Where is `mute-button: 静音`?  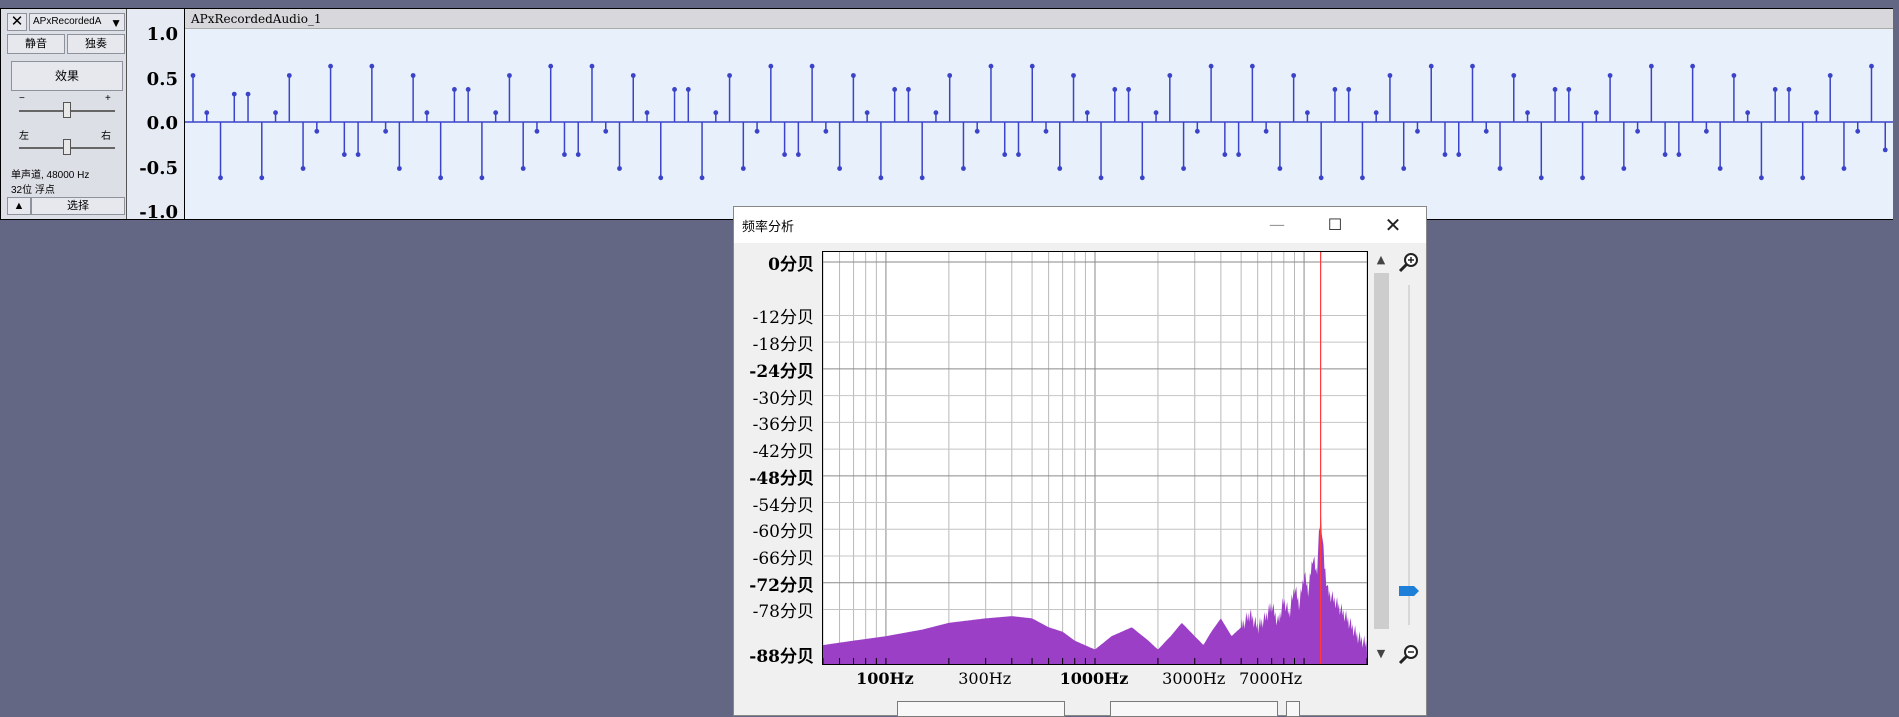 mute-button: 静音 is located at coordinates (36, 44).